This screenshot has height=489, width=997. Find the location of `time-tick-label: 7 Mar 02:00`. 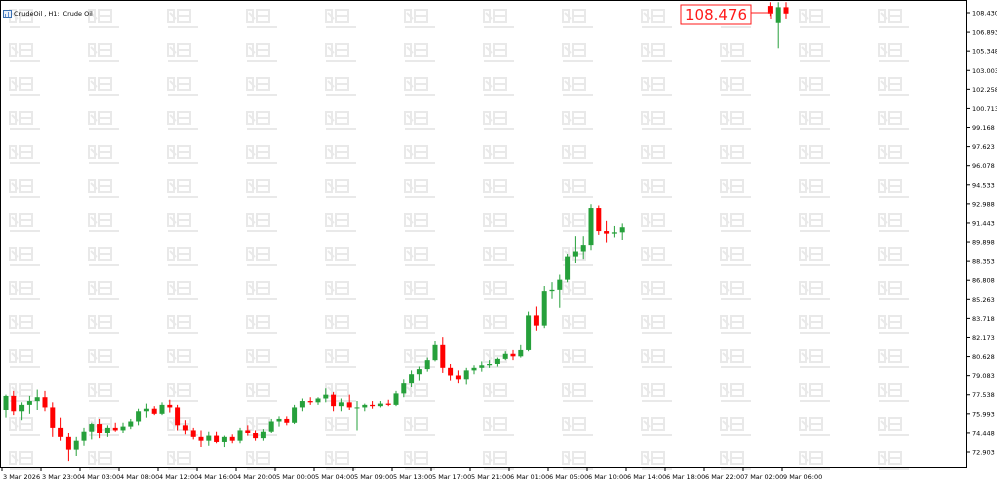

time-tick-label: 7 Mar 02:00 is located at coordinates (763, 477).